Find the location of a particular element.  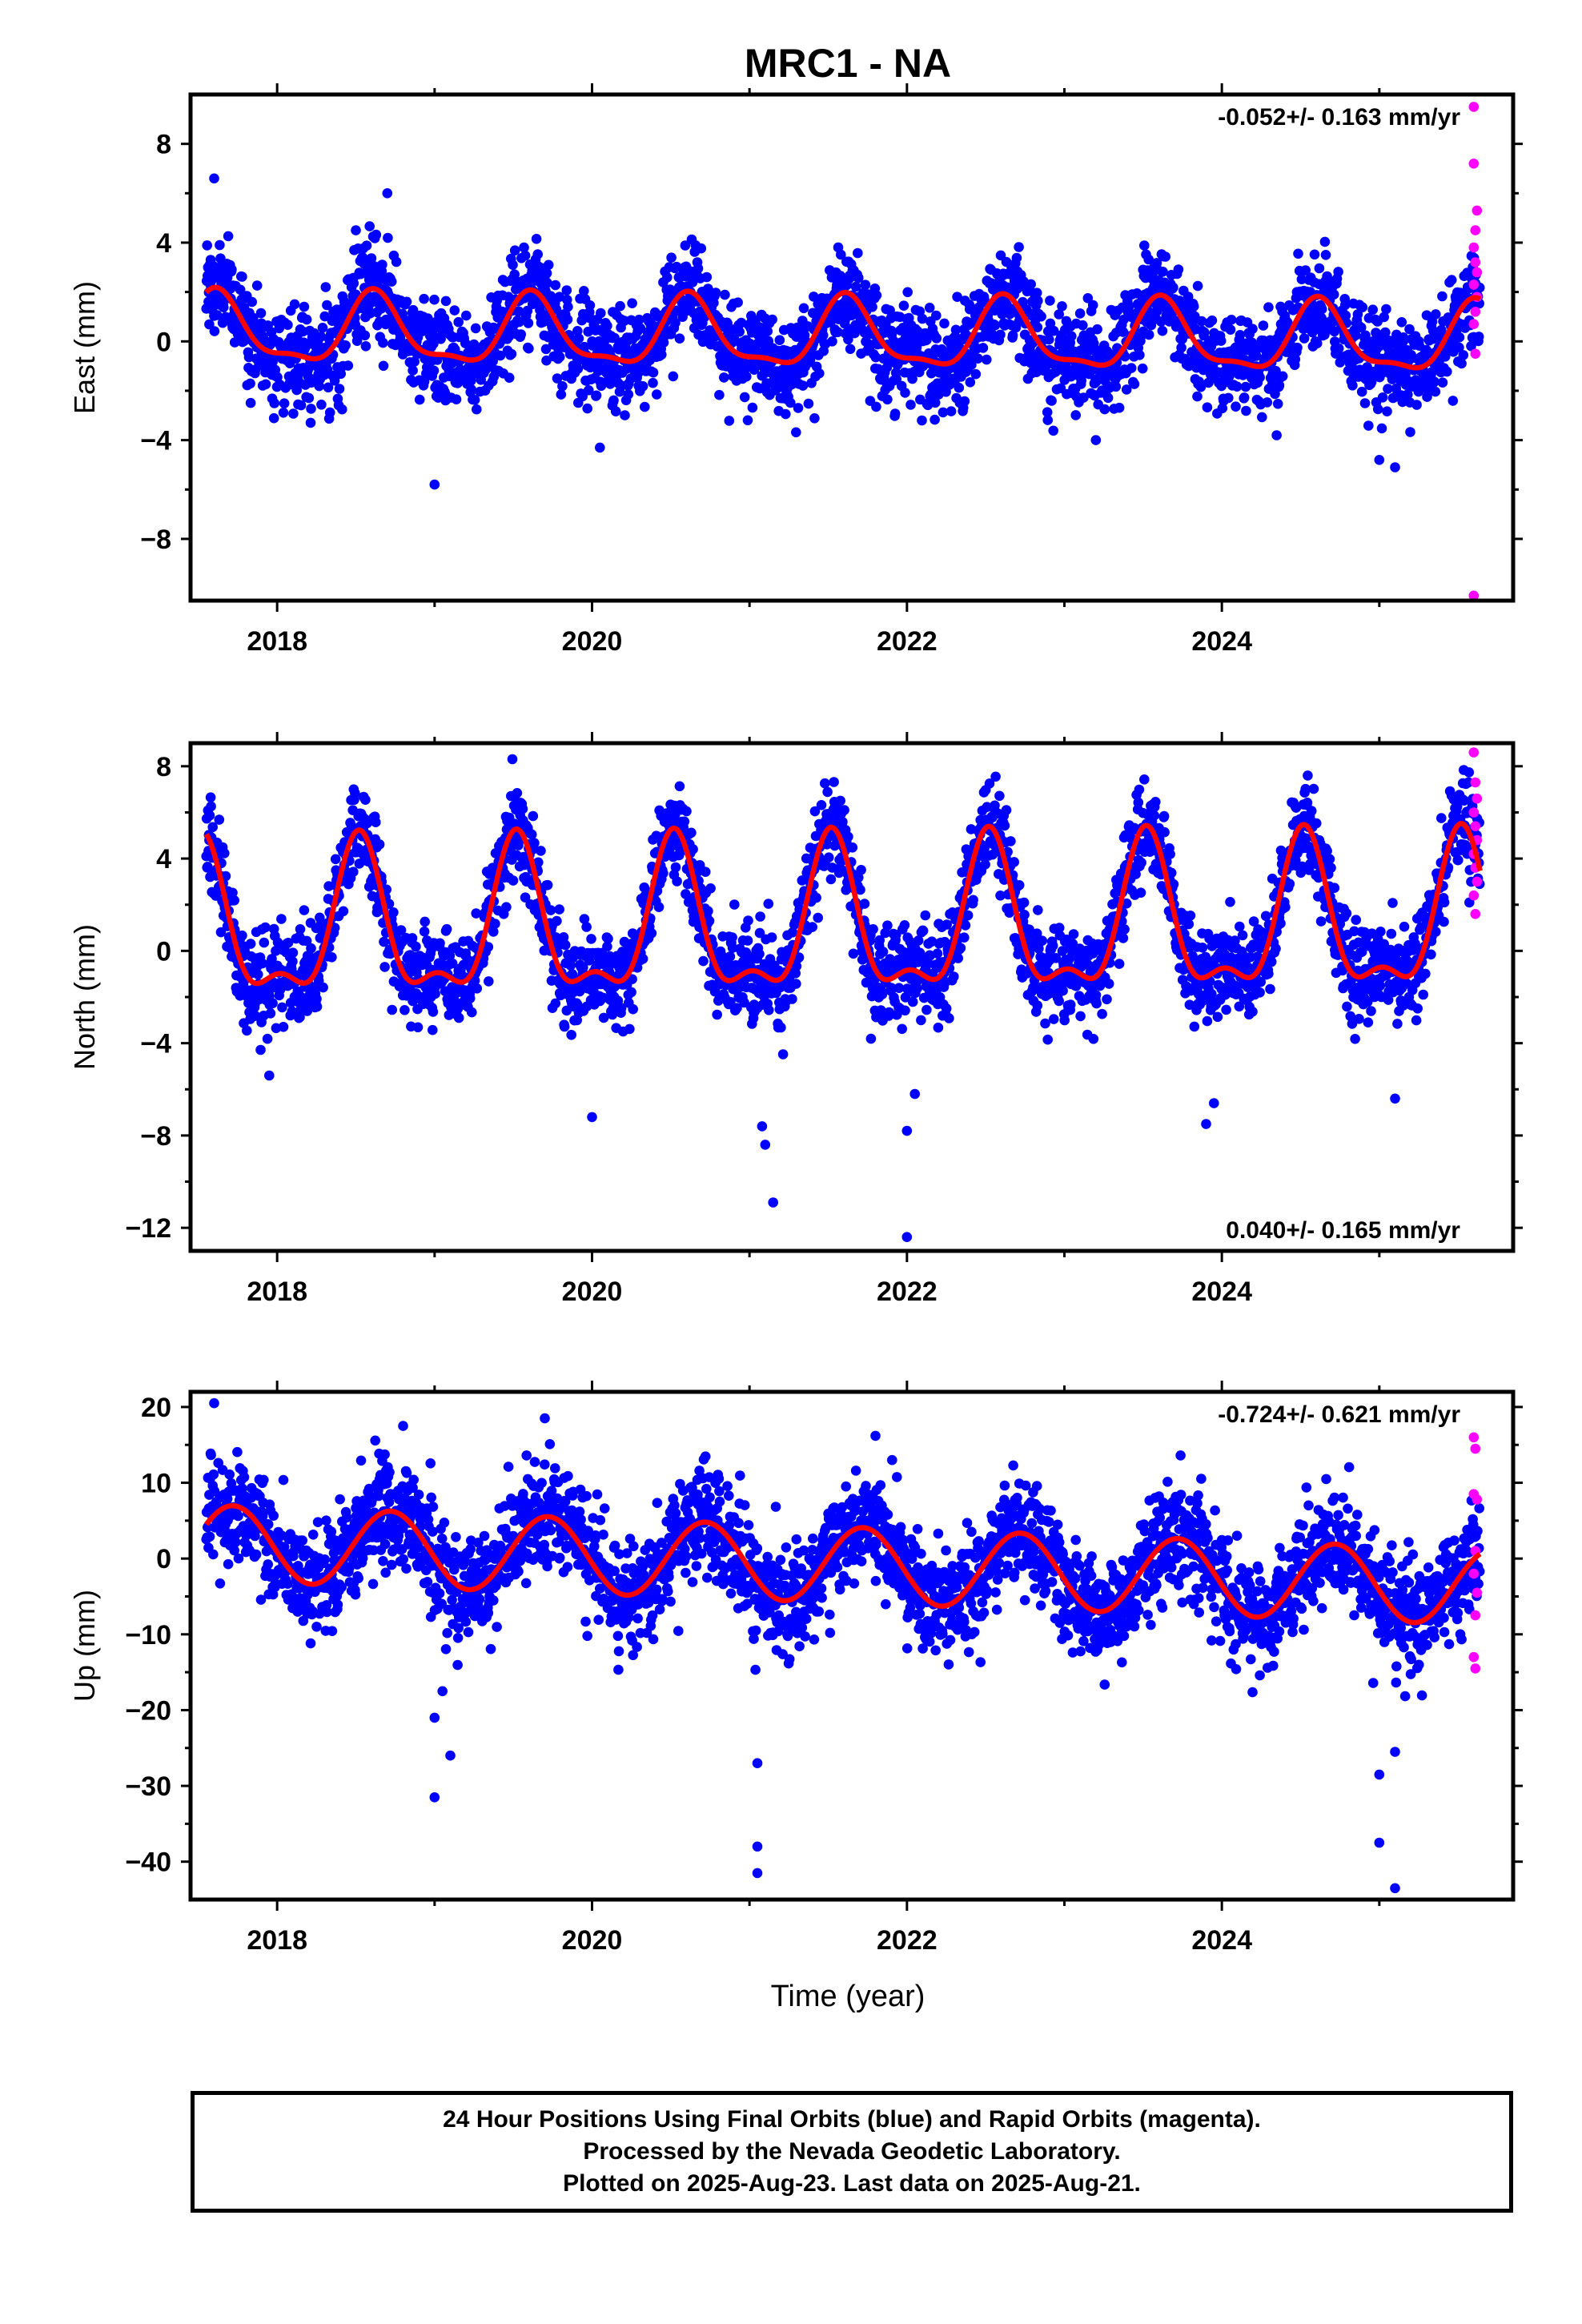

figure-title: MRC1 - NA is located at coordinates (848, 63).